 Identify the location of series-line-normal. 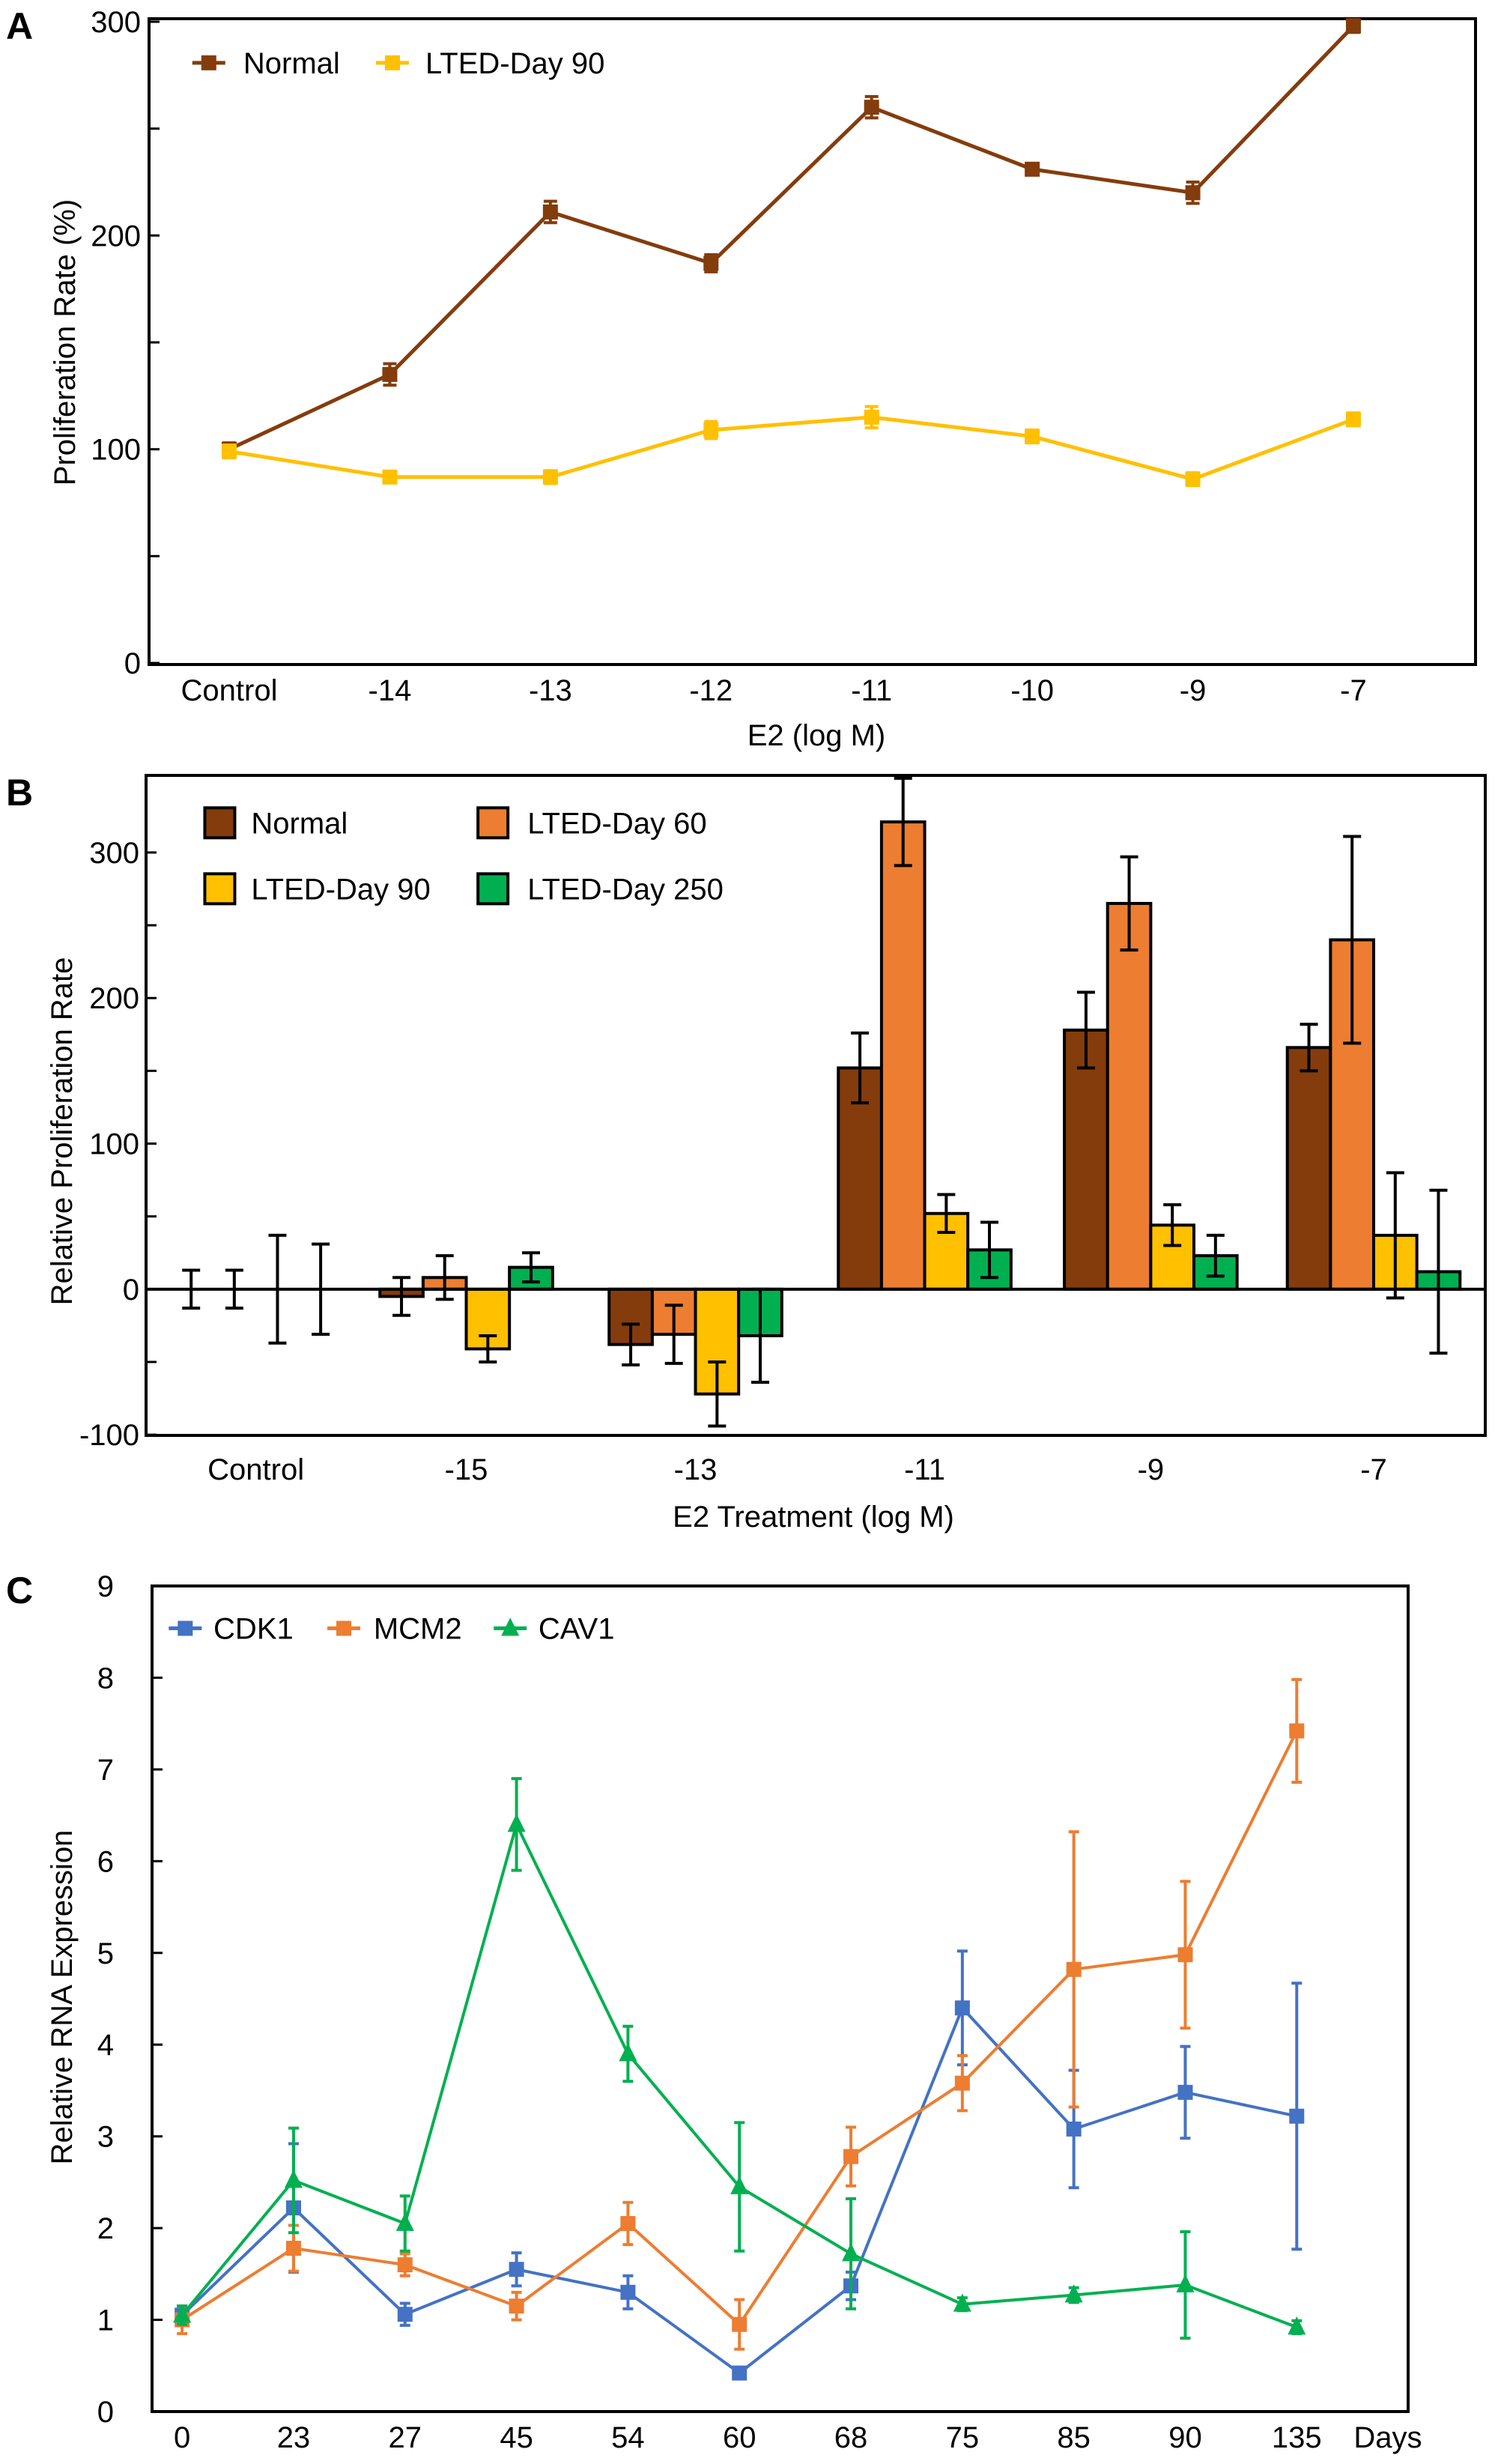
(791, 237).